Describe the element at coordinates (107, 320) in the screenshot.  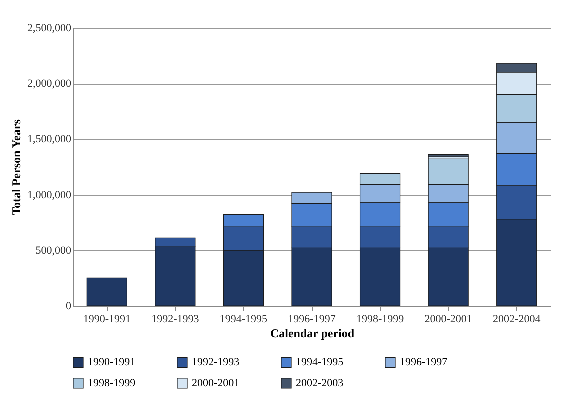
I see `x-tick-label: 1990-1991` at that location.